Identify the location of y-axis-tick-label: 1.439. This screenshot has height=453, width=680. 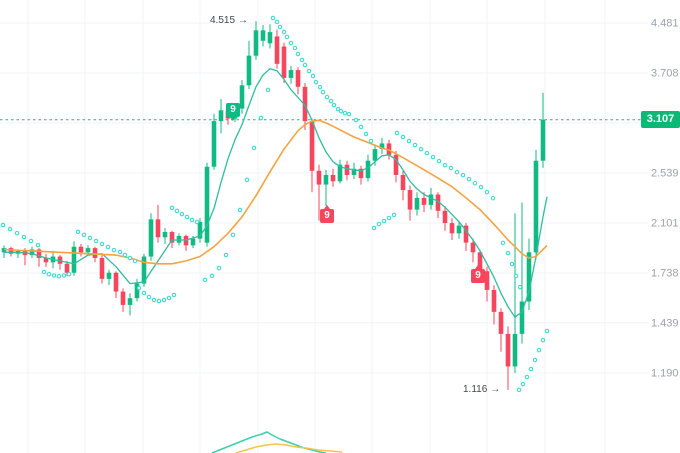
(665, 323).